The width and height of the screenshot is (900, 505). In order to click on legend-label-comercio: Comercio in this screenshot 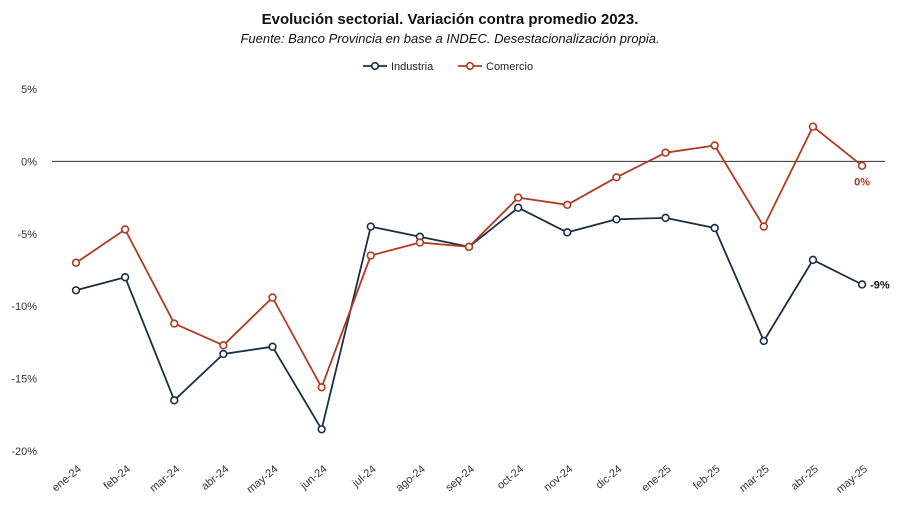, I will do `click(509, 67)`.